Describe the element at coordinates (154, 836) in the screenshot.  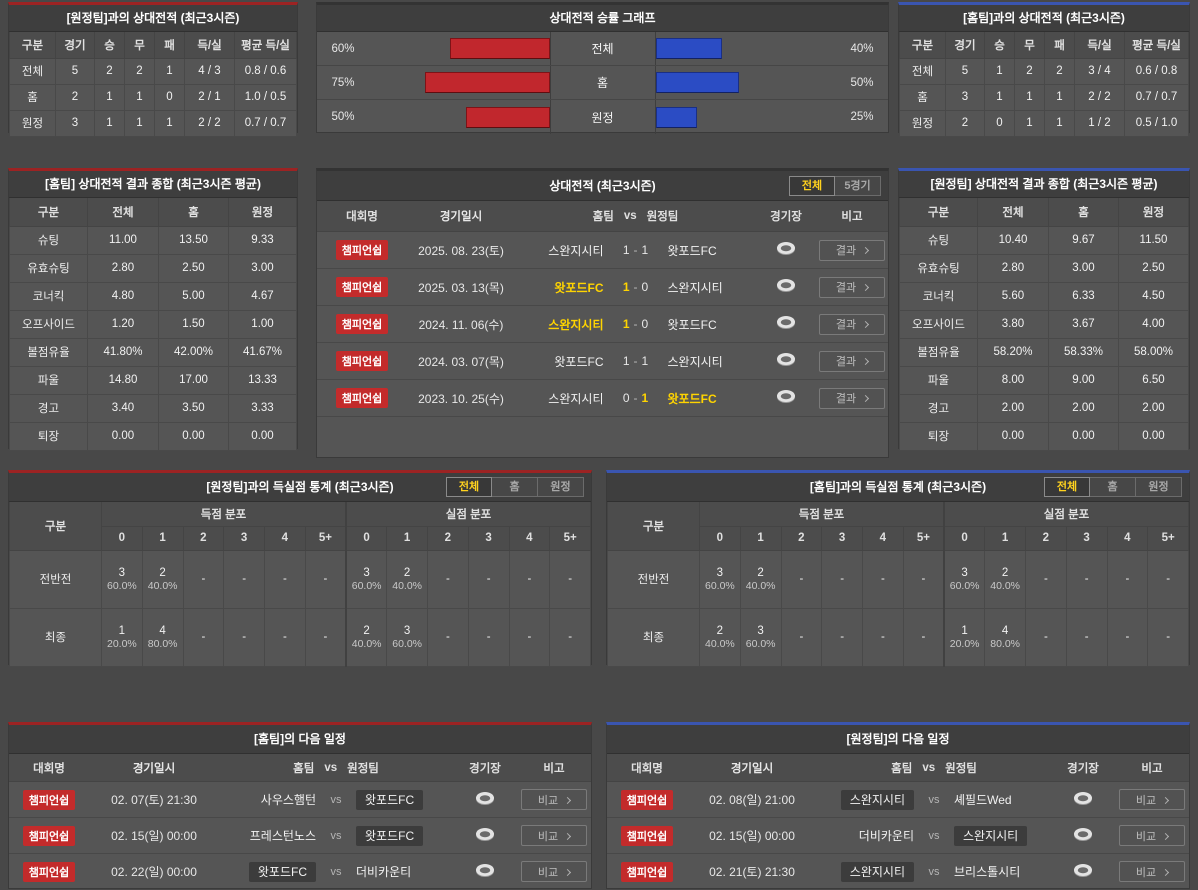
I see `match-date: 02. 15(일) 00:00` at that location.